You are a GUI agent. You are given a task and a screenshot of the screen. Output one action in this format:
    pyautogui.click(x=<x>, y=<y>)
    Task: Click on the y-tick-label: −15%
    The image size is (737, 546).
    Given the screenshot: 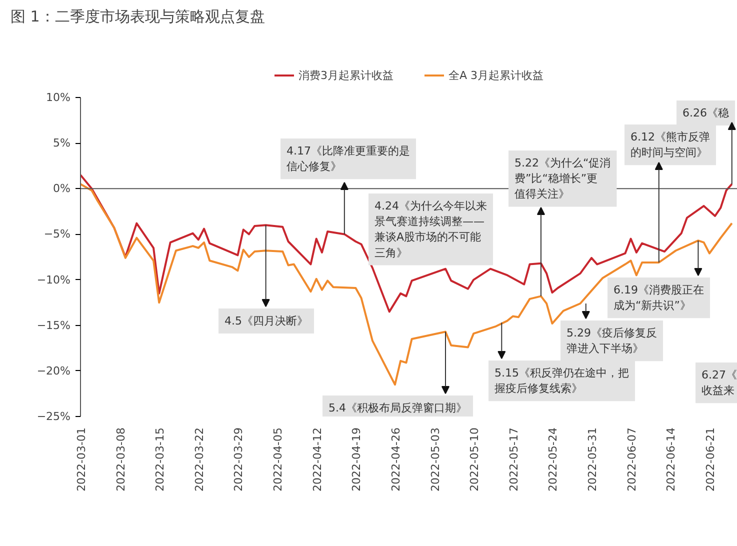 What is the action you would take?
    pyautogui.click(x=53, y=325)
    